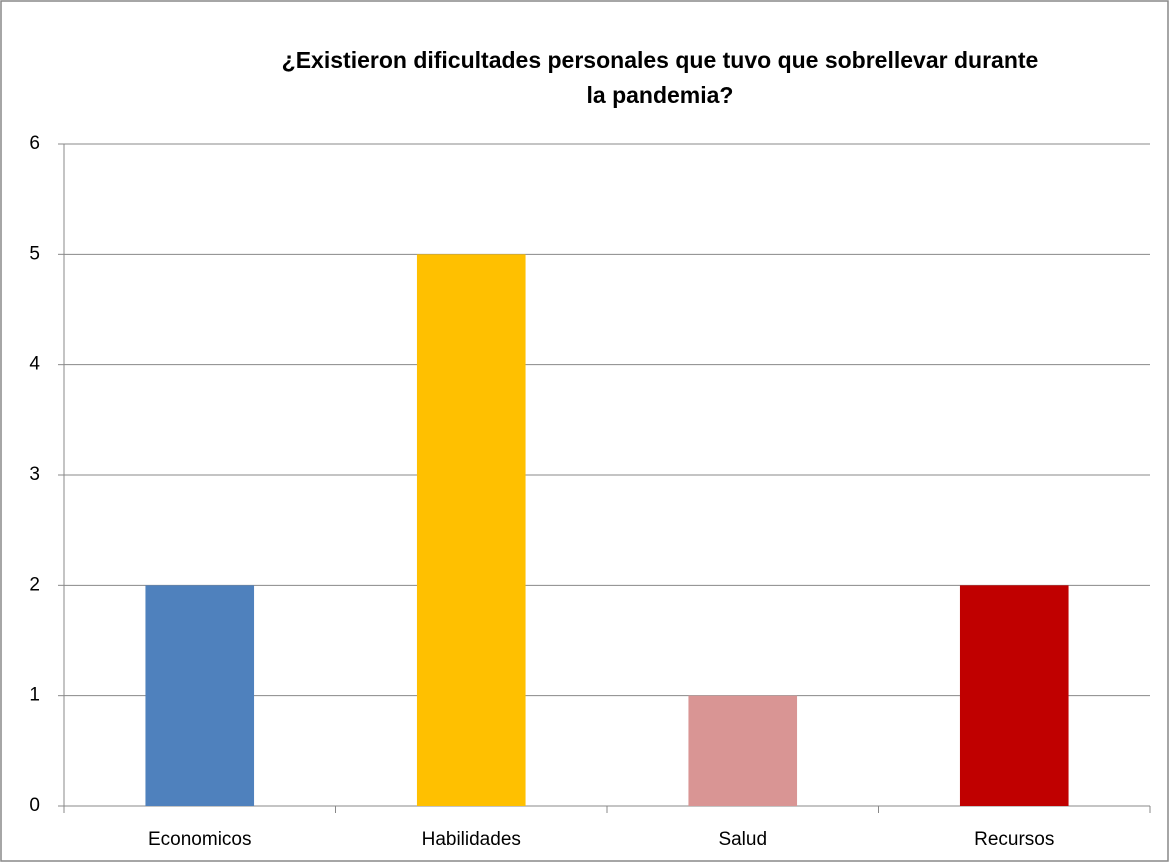 This screenshot has height=868, width=1170. I want to click on y-tick-label: 6, so click(34, 143).